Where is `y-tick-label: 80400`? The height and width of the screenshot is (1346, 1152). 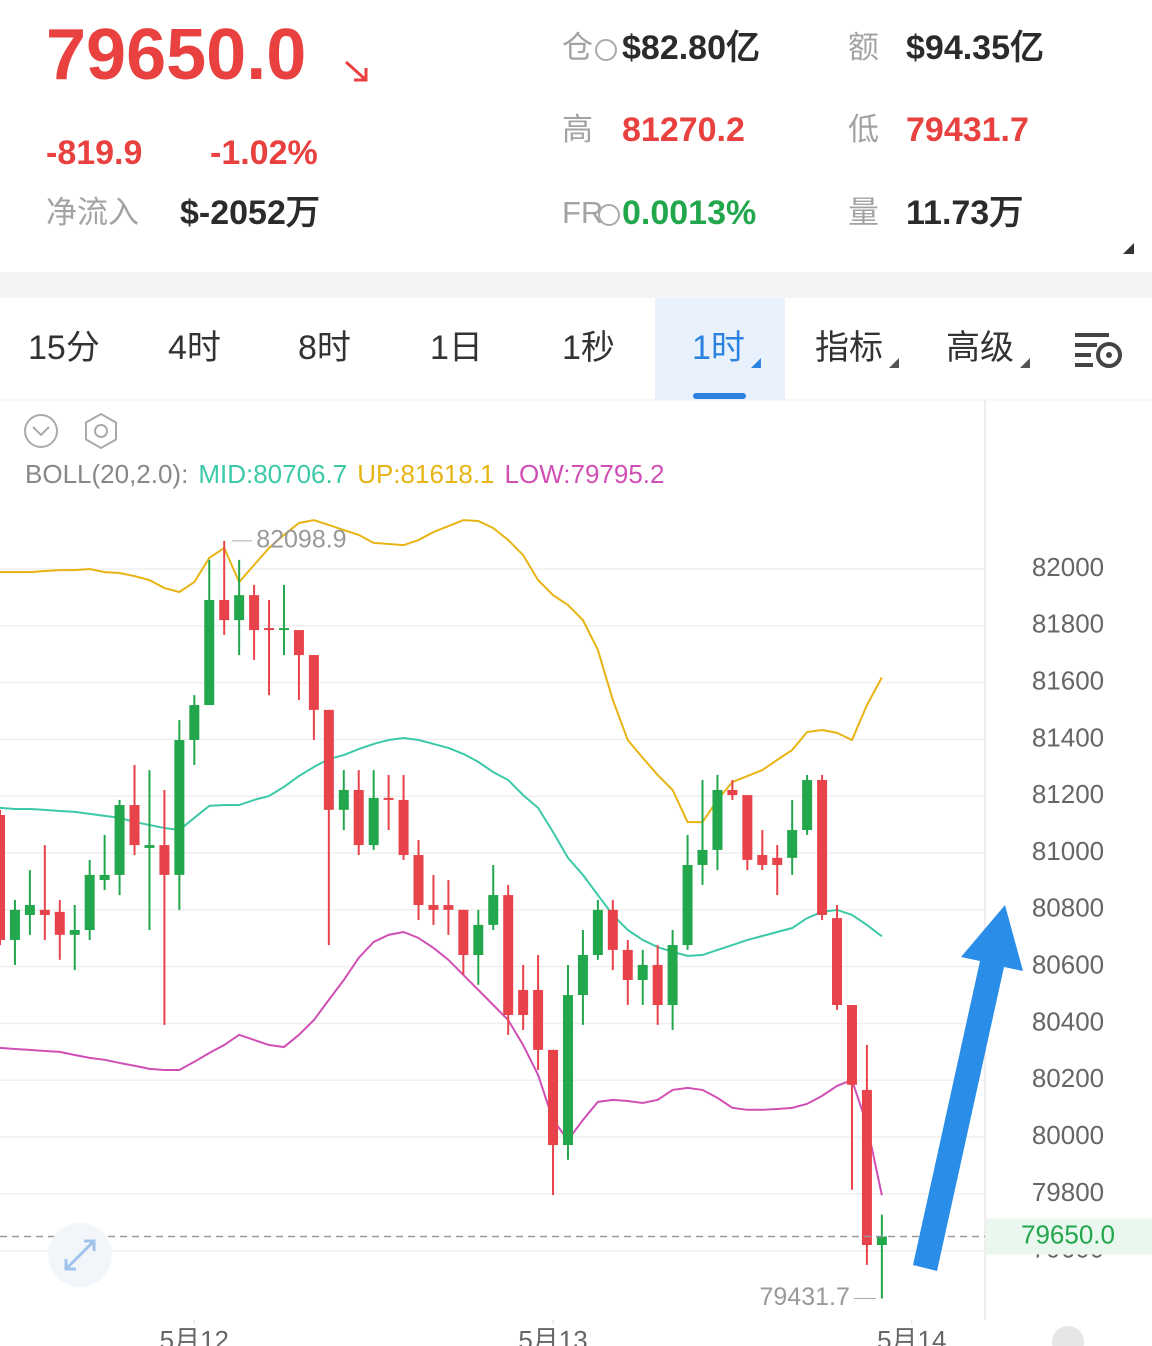
y-tick-label: 80400 is located at coordinates (1068, 1021).